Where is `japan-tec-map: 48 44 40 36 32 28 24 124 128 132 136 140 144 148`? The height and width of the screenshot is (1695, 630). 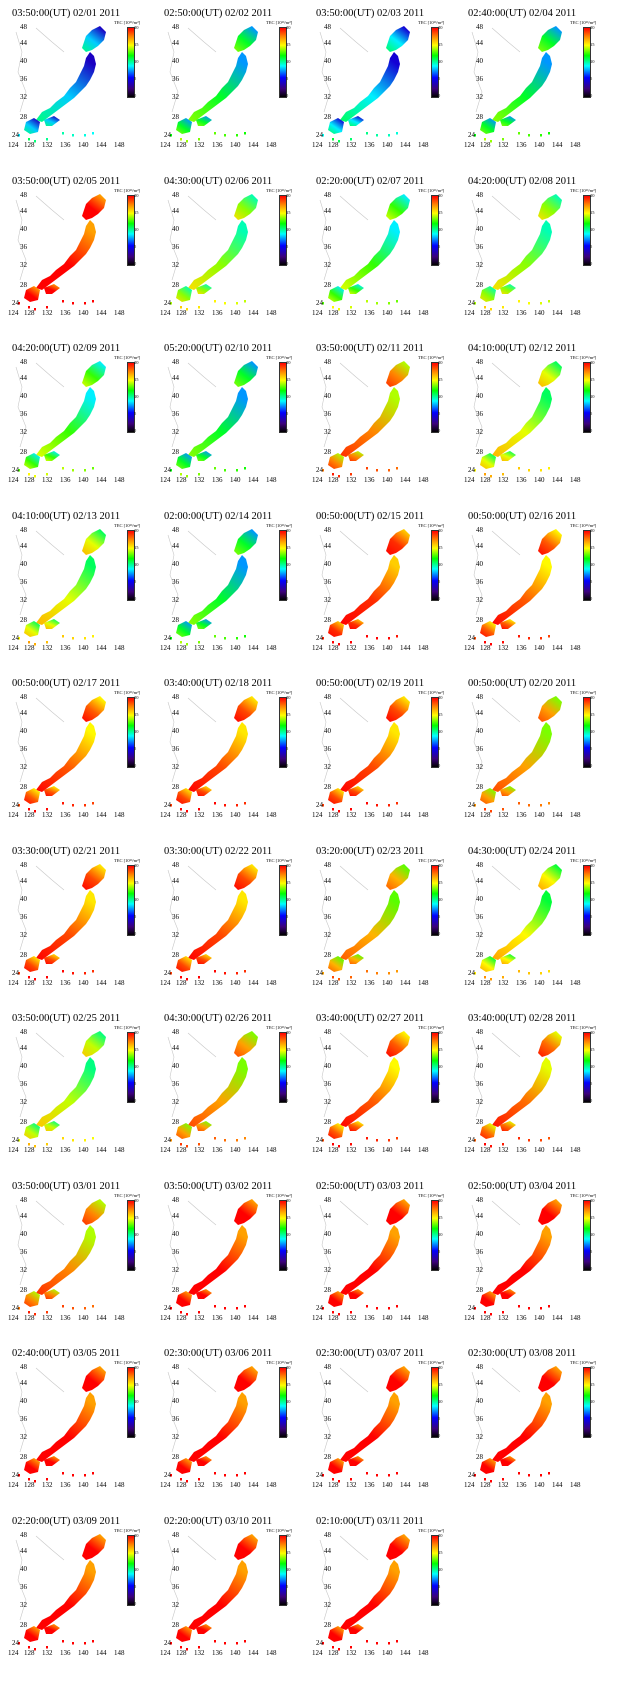 japan-tec-map: 48 44 40 36 32 28 24 124 128 132 136 140 144 148 is located at coordinates (370, 1426).